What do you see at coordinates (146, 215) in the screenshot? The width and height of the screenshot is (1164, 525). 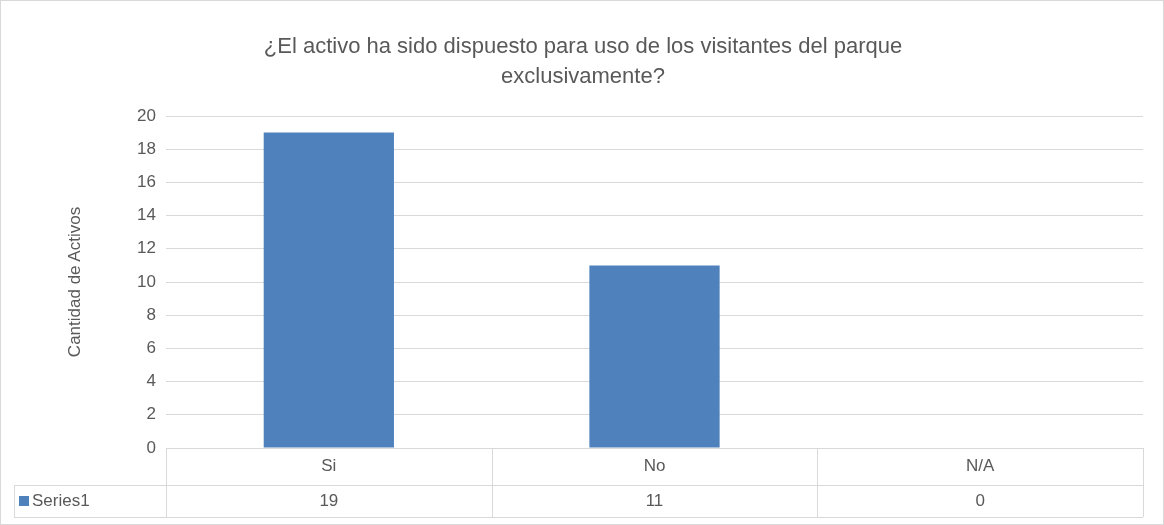 I see `y-tick-label: 14` at bounding box center [146, 215].